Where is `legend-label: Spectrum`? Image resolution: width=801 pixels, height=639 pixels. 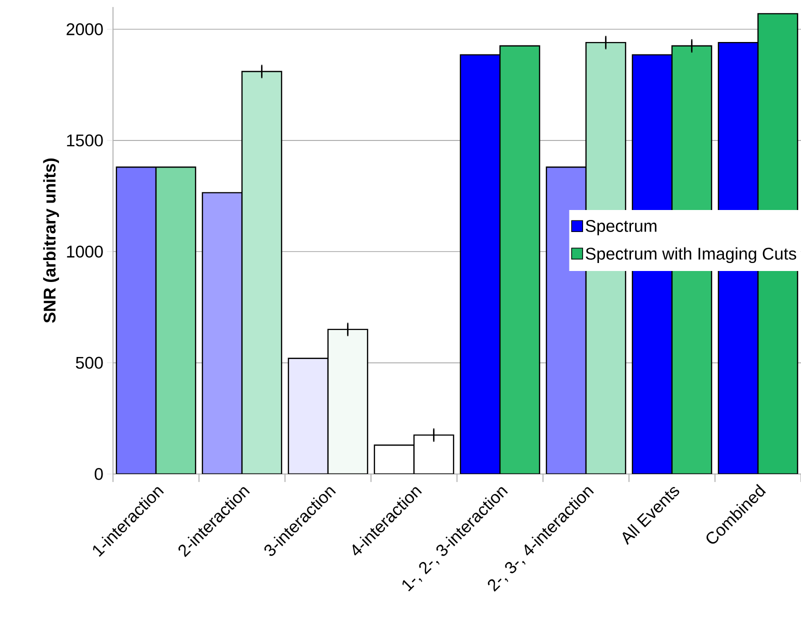
legend-label: Spectrum is located at coordinates (621, 228).